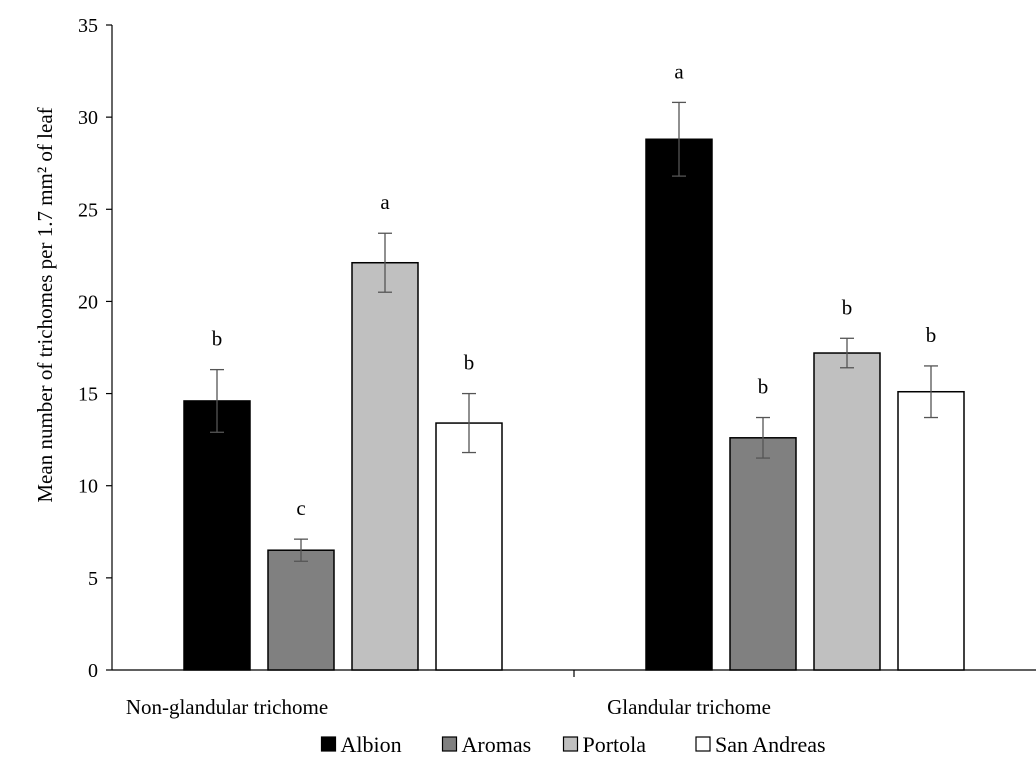 The image size is (1036, 772). Describe the element at coordinates (95, 348) in the screenshot. I see `y-ticks: 0 5 10 15 20 25 30 35` at that location.